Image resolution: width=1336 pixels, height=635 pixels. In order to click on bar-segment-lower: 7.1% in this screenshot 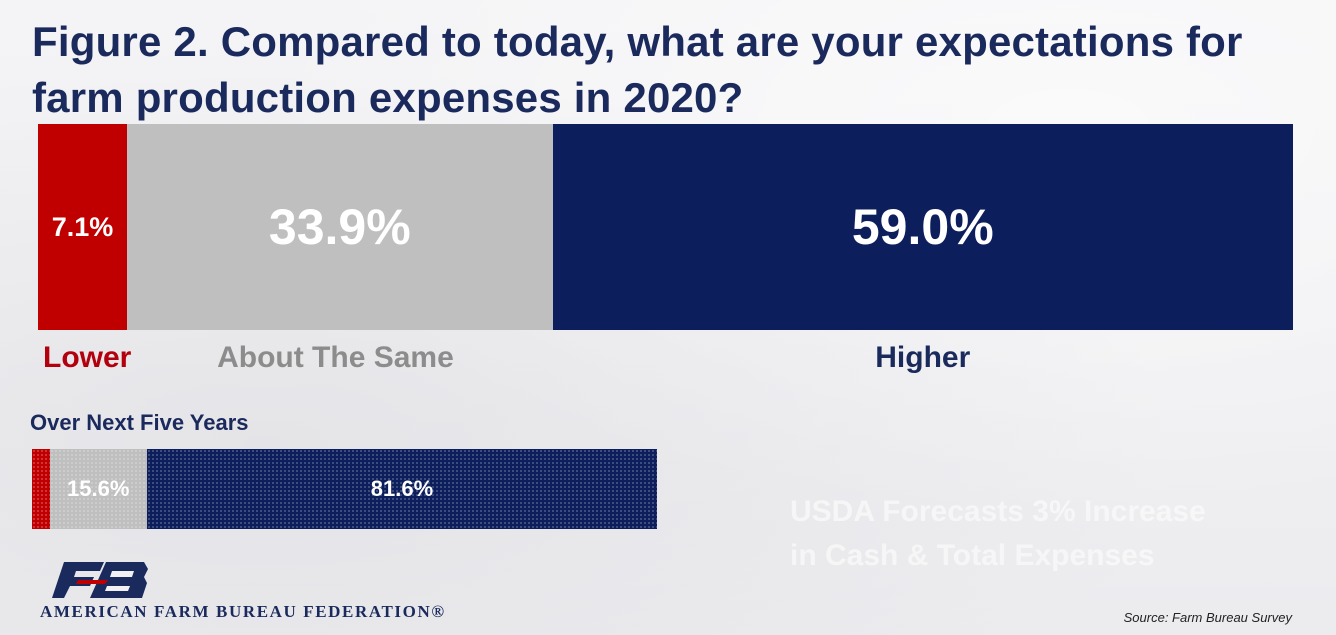, I will do `click(83, 227)`.